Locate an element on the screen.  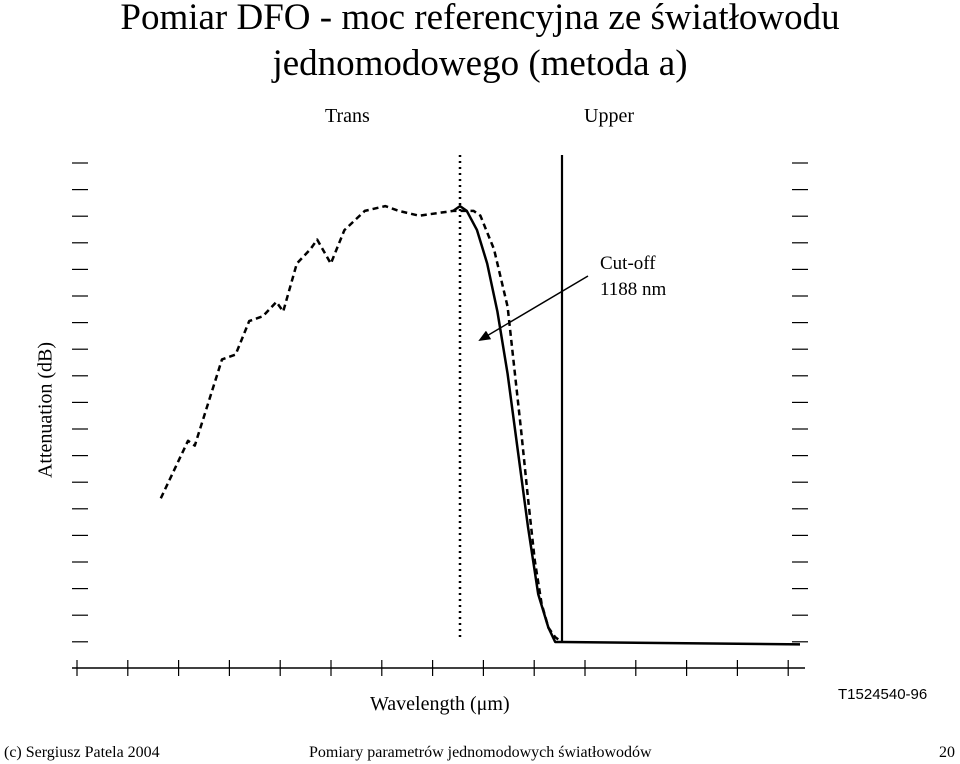
trans-label: Trans is located at coordinates (347, 116).